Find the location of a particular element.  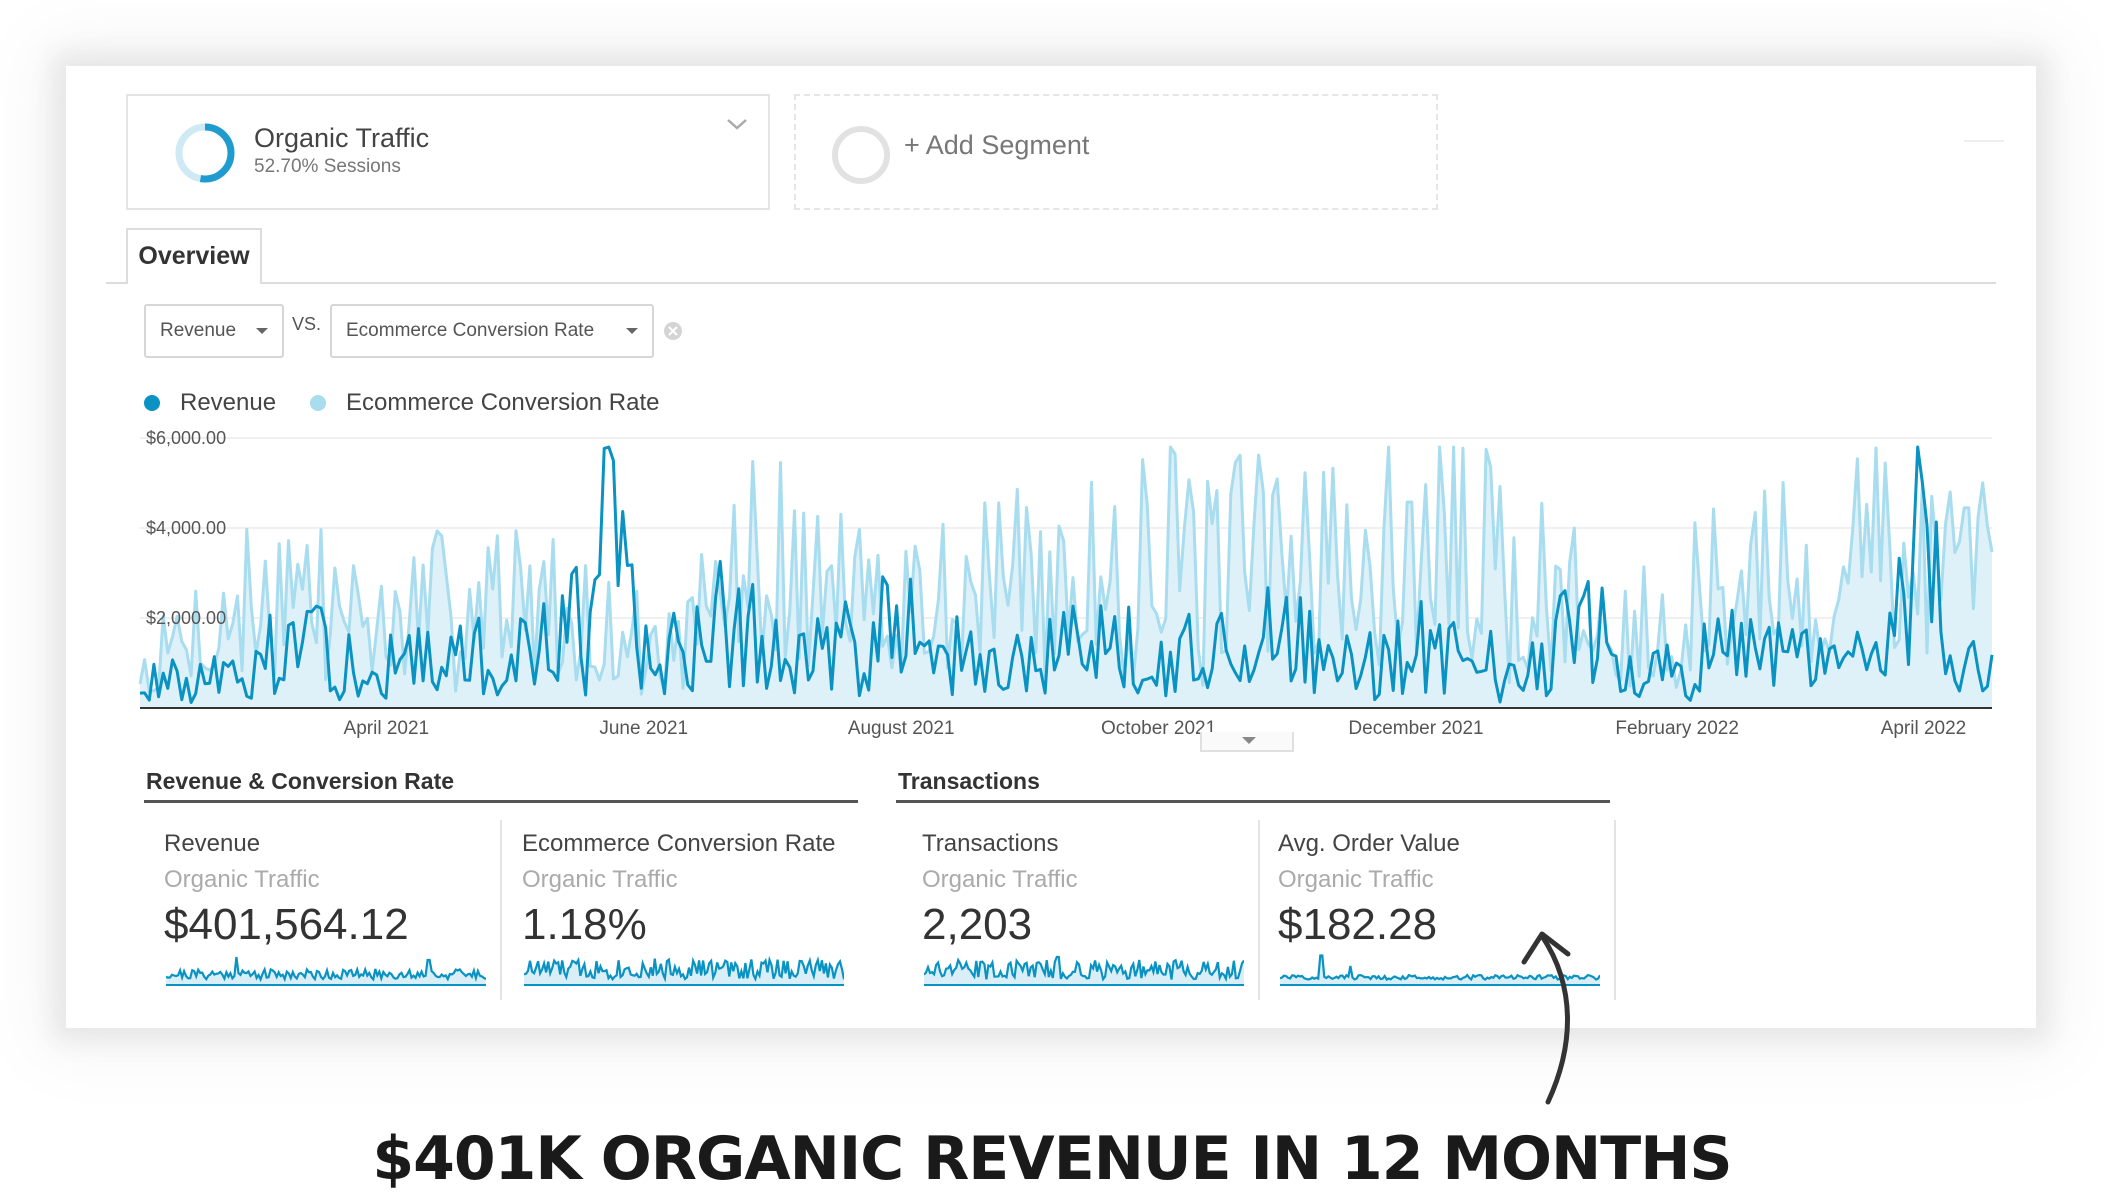

legend-label: Revenue is located at coordinates (228, 402).